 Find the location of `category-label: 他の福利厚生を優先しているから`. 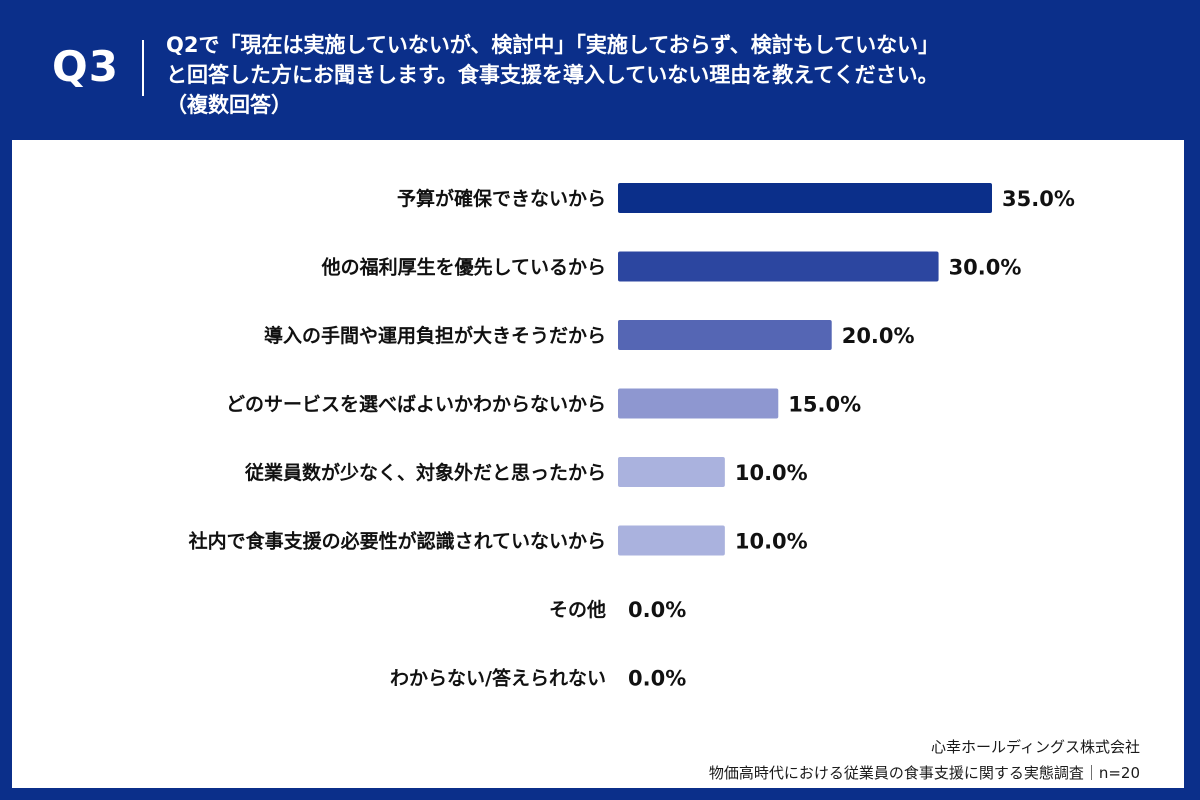

category-label: 他の福利厚生を優先しているから is located at coordinates (463, 267).